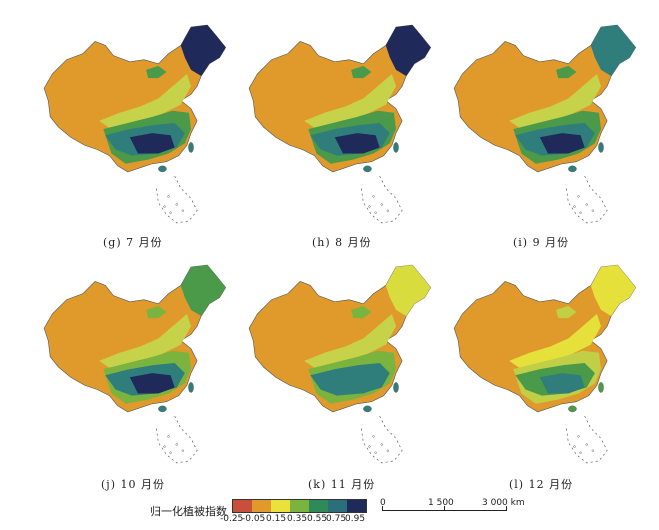 The image size is (659, 530). Describe the element at coordinates (133, 484) in the screenshot. I see `panel-caption: (j) 10 月份` at that location.